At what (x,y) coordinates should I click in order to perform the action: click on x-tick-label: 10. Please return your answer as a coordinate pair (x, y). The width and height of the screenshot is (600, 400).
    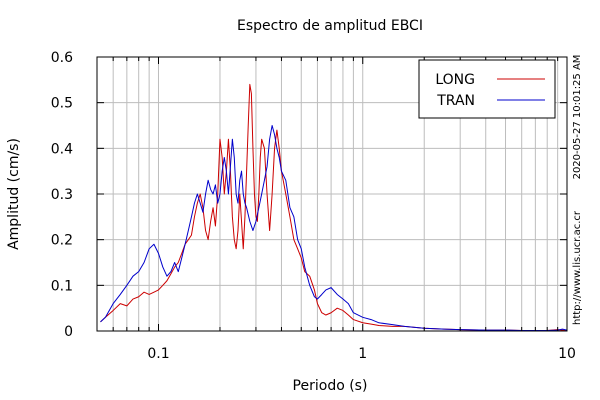
    Looking at the image, I should click on (567, 354).